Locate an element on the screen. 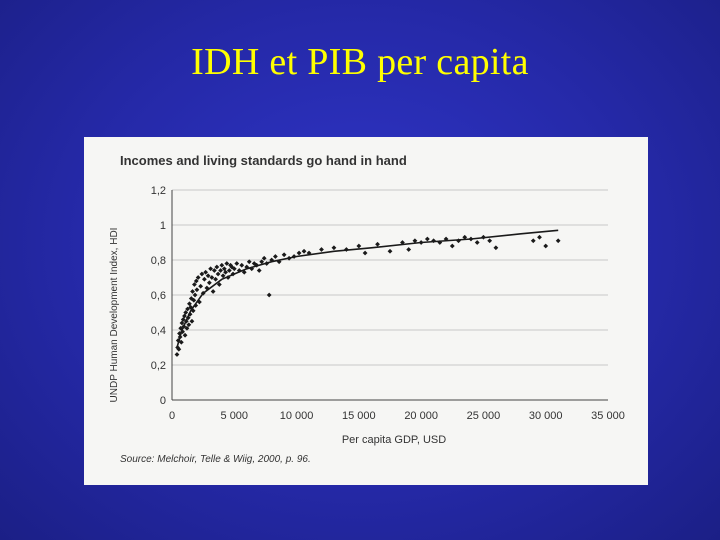 The image size is (720, 540). y-tick-label: 0,4 is located at coordinates (158, 331).